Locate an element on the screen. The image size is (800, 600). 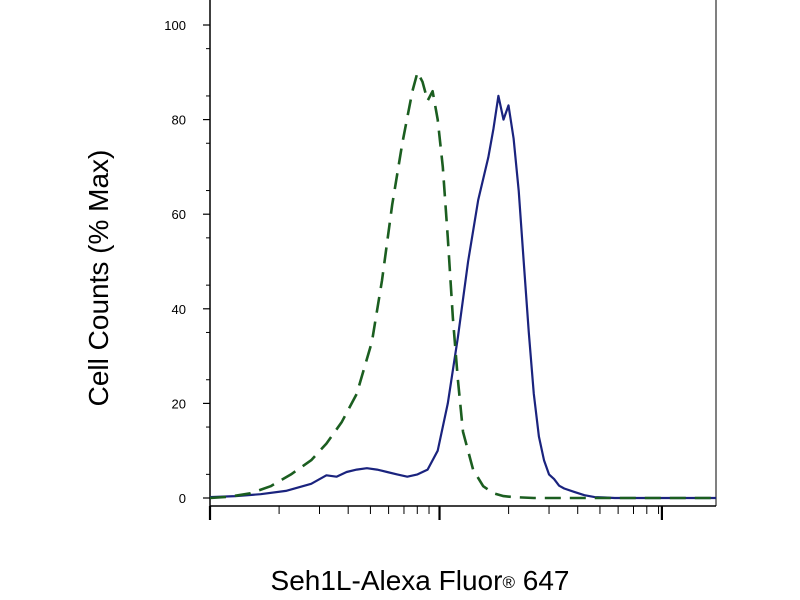
y-axis-title: Cell Counts (% Max) is located at coordinates (98, 278).